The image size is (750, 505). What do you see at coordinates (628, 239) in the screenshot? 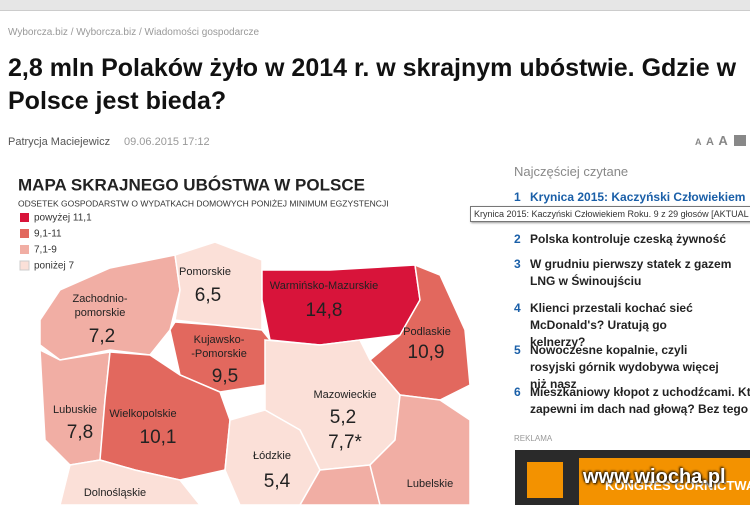
I see `item-title: Polska kontroluje czeską żywność` at bounding box center [628, 239].